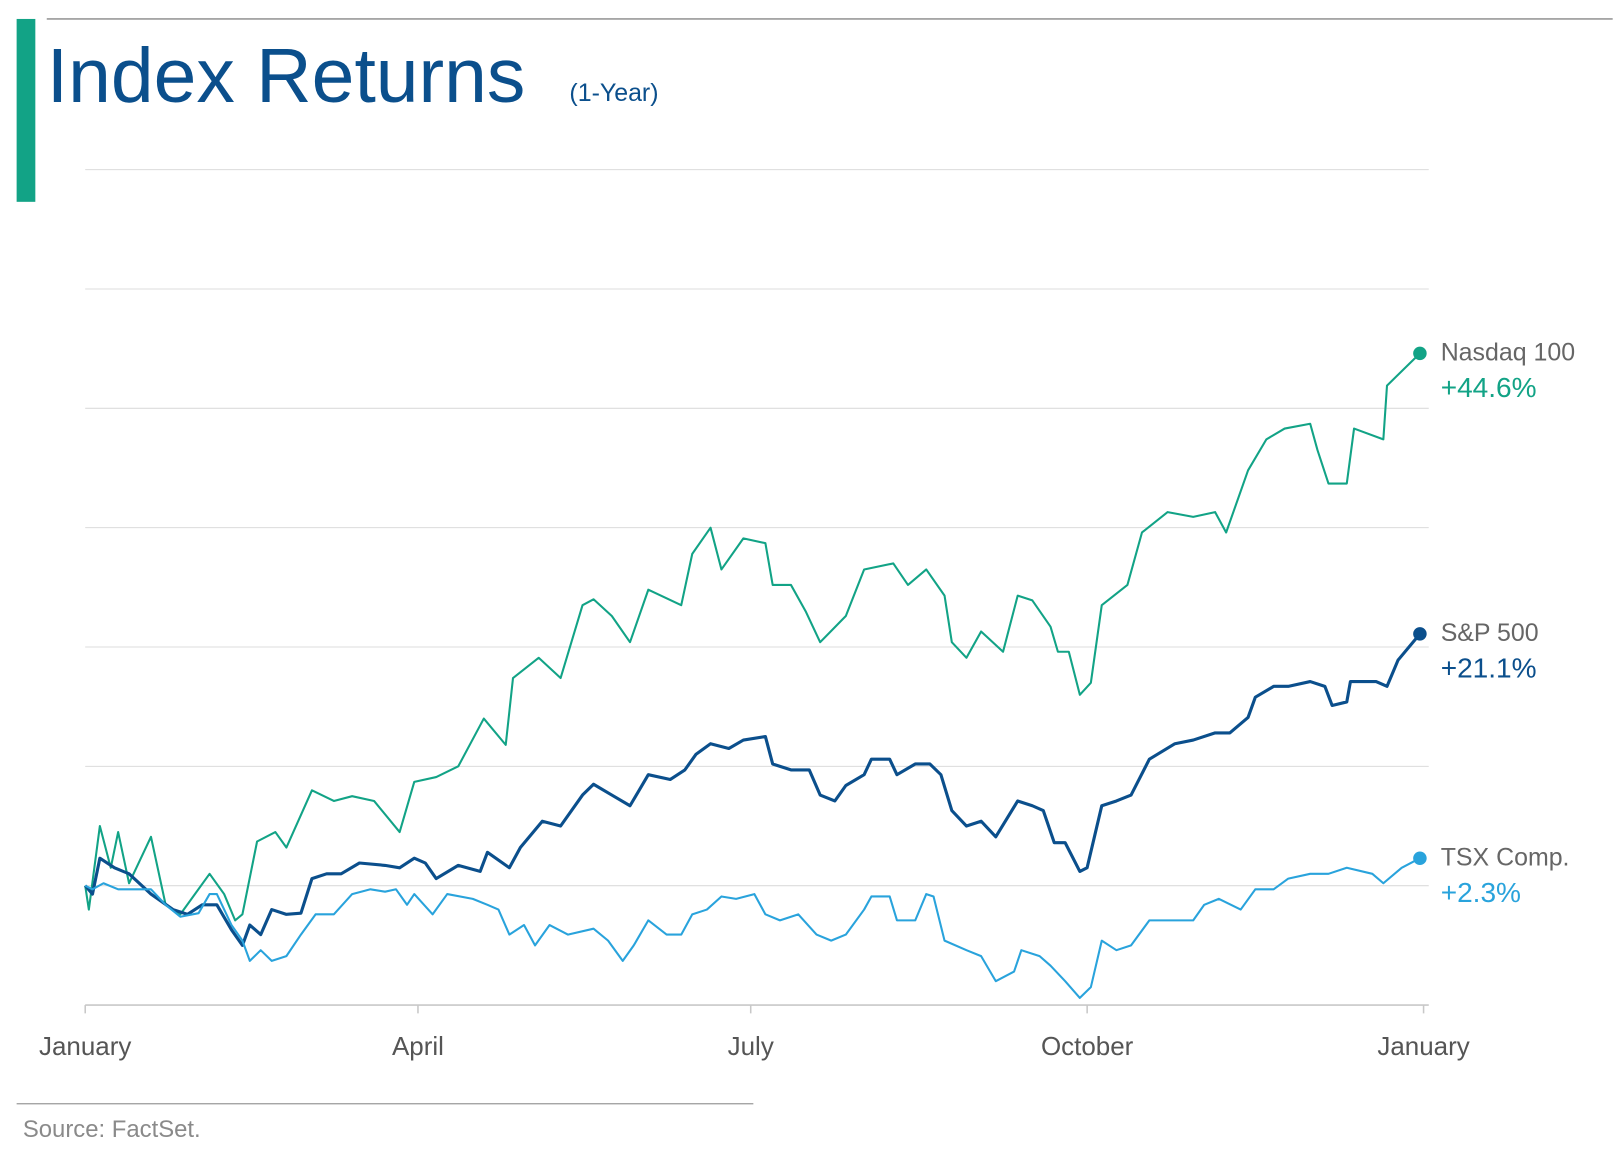 This screenshot has height=1157, width=1621. I want to click on end-value-label: +2.3%, so click(1481, 892).